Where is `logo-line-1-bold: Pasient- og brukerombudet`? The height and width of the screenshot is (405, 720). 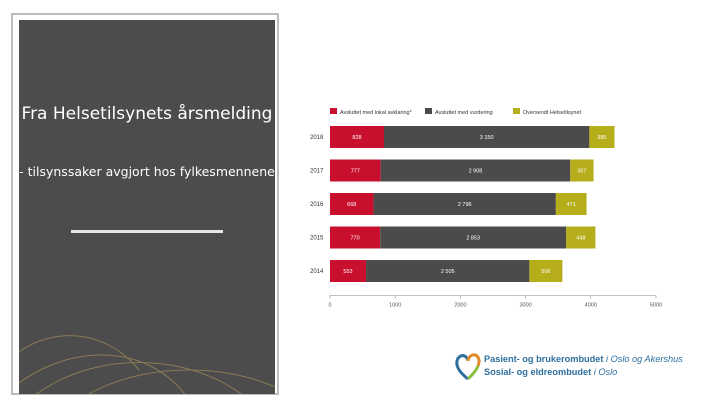 logo-line-1-bold: Pasient- og brukerombudet is located at coordinates (544, 359).